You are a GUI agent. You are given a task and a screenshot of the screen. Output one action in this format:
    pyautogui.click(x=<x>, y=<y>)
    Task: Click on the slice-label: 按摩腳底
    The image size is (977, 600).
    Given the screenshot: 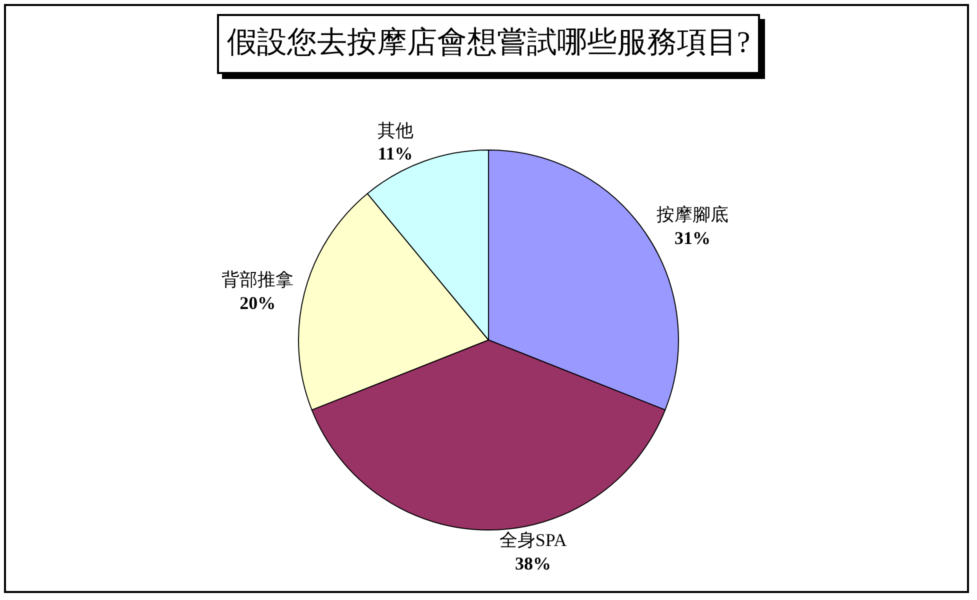 What is the action you would take?
    pyautogui.click(x=692, y=214)
    